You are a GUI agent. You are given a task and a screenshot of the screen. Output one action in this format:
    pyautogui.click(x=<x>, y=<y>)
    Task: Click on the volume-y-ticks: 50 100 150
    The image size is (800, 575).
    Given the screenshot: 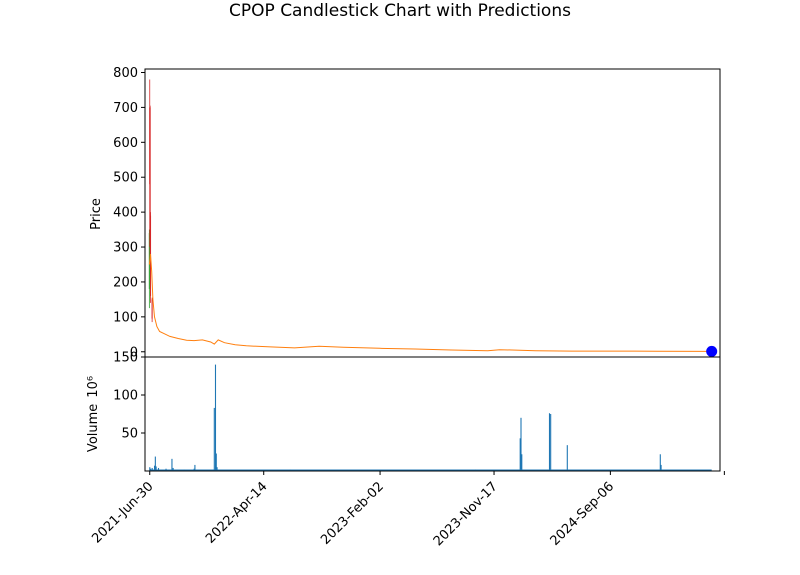 What is the action you would take?
    pyautogui.click(x=129, y=396)
    